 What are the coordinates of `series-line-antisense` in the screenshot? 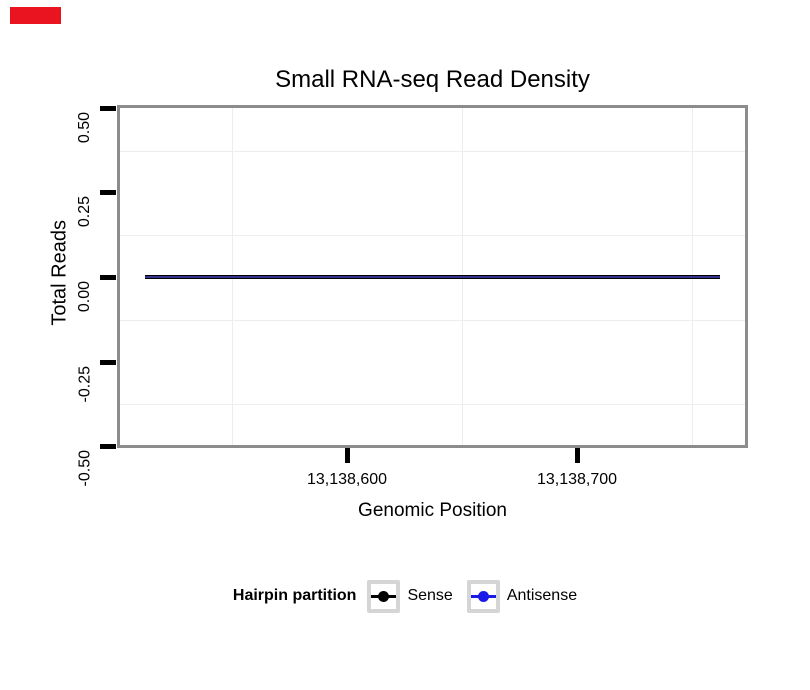 It's located at (432, 277).